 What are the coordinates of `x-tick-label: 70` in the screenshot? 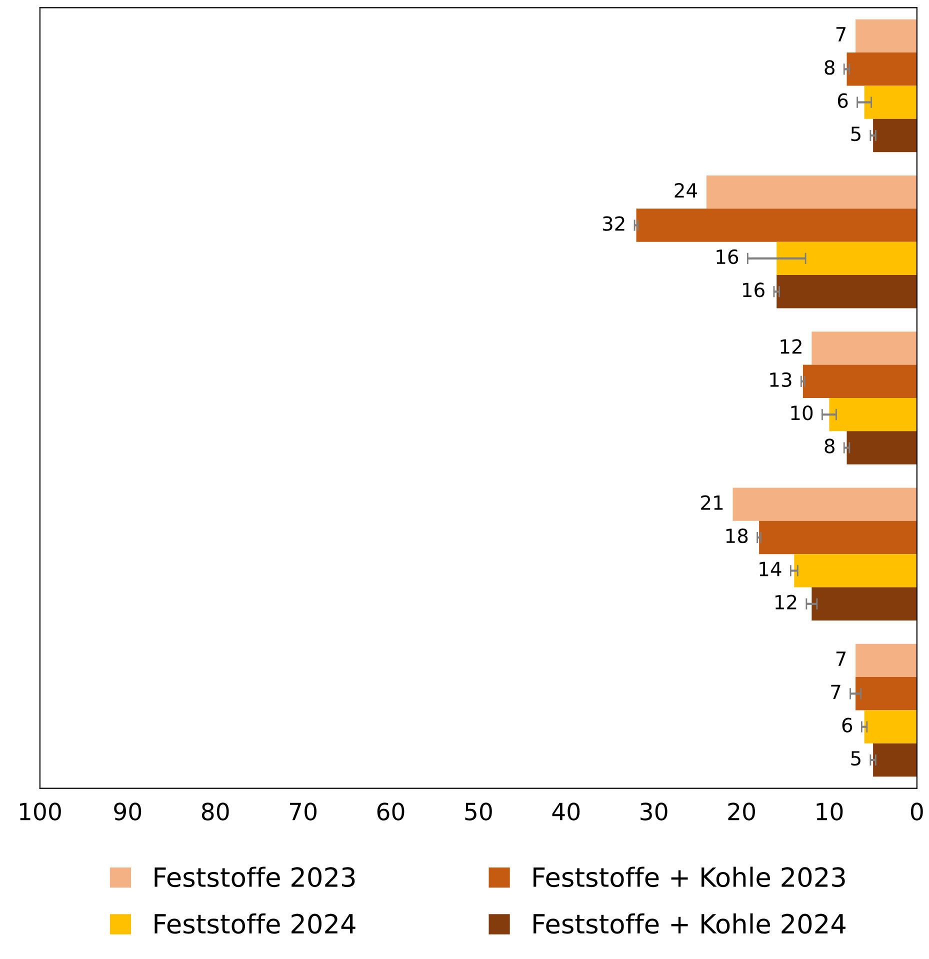 It's located at (303, 811).